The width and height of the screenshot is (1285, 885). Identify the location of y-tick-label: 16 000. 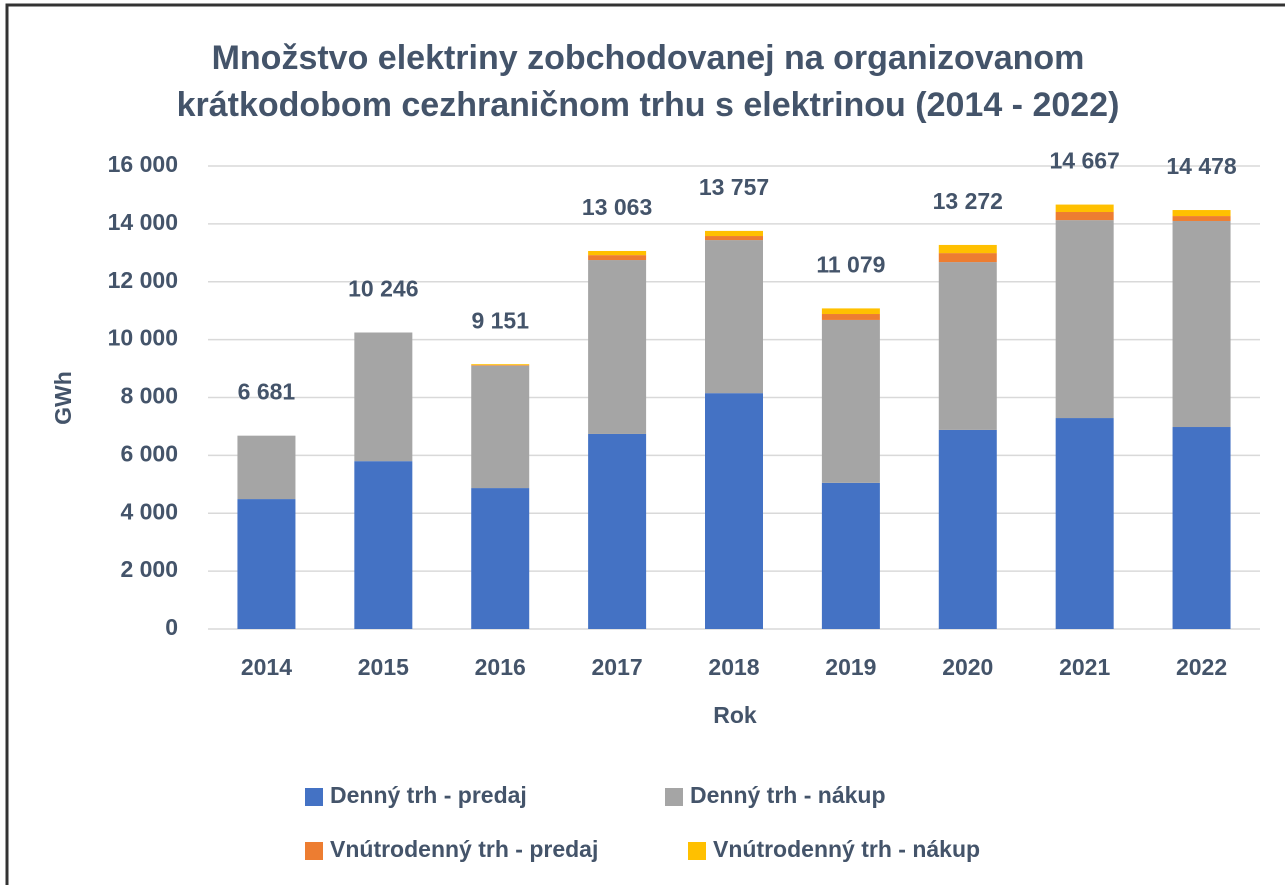
(143, 164).